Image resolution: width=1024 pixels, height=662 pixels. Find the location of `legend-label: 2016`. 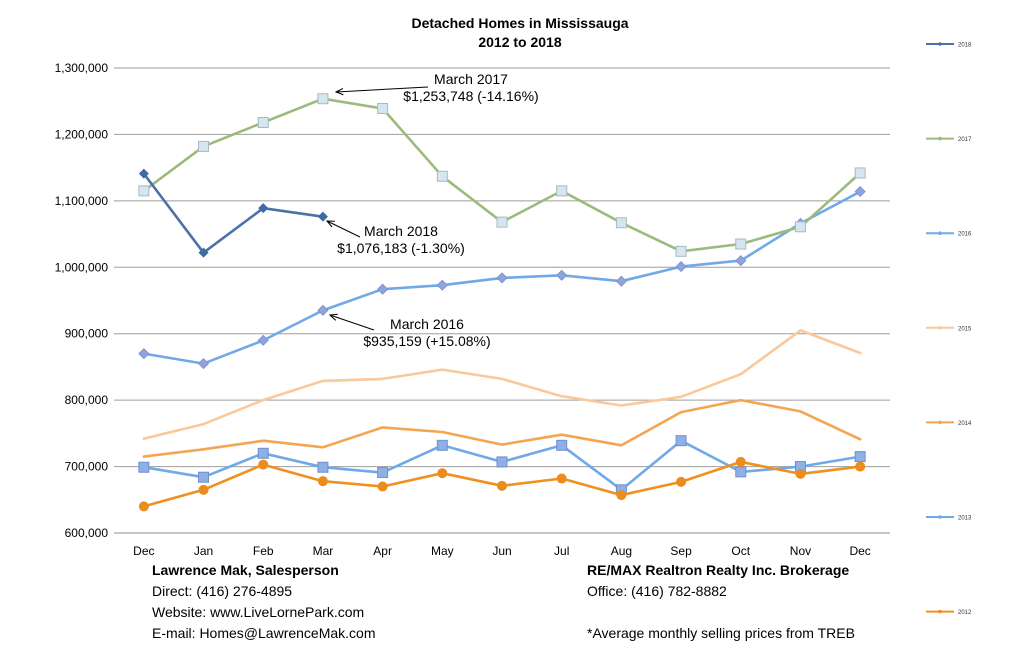

legend-label: 2016 is located at coordinates (965, 235).